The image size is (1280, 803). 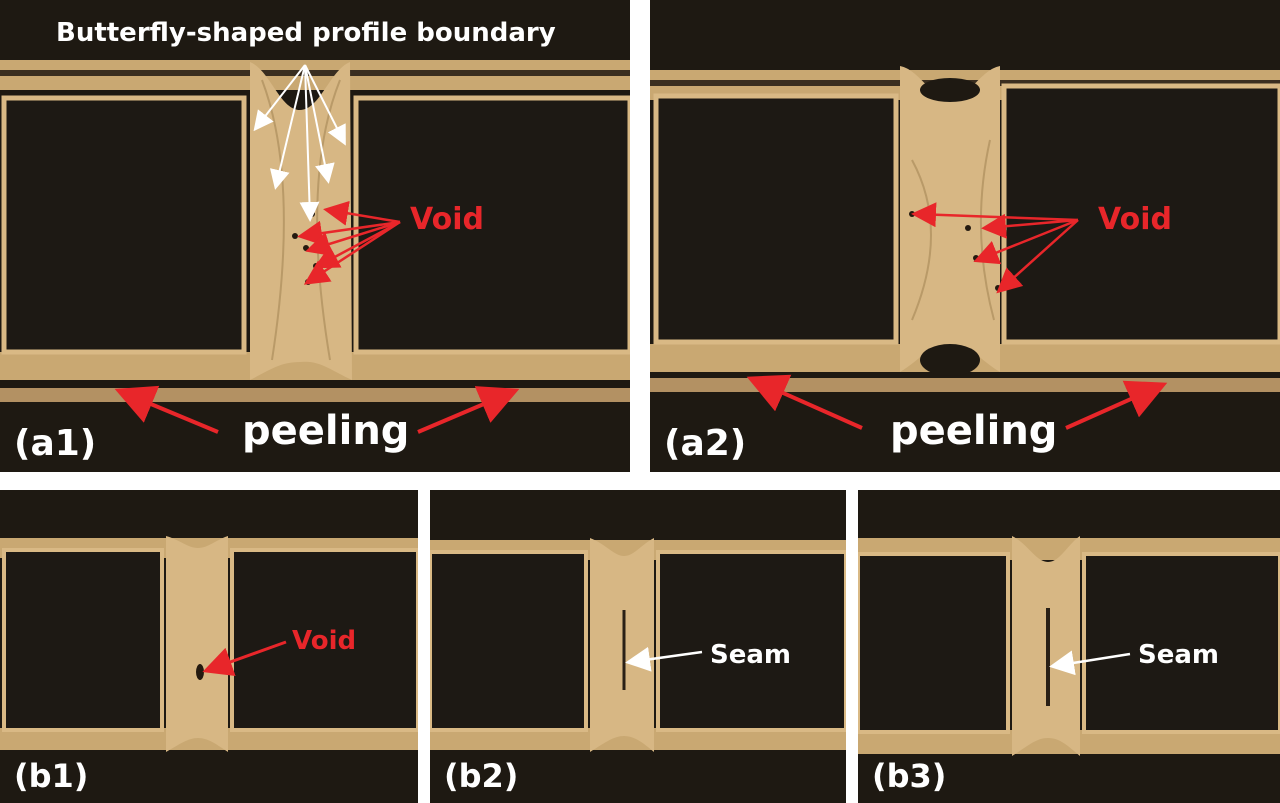 I want to click on panel-label: (b2), so click(x=481, y=776).